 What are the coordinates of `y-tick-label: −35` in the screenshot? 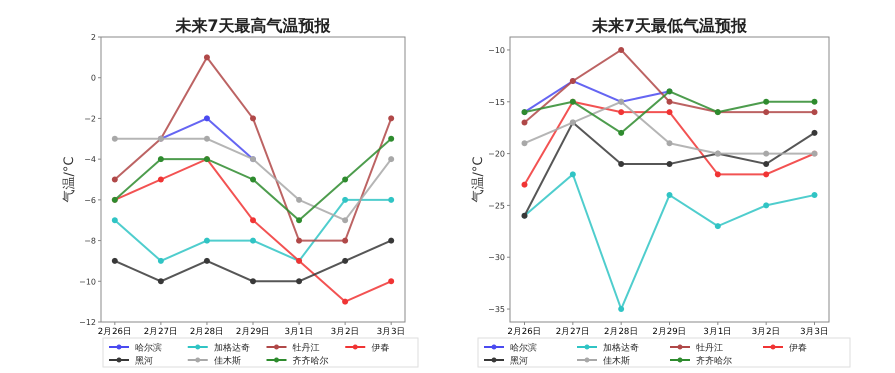 It's located at (496, 309).